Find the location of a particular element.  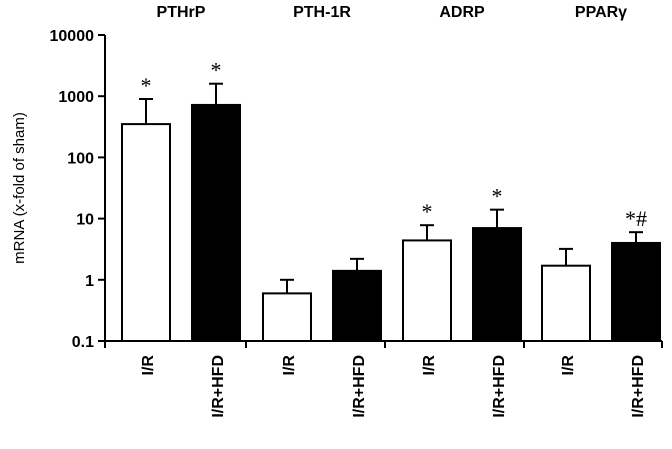

x-axis: I/R I/R+HFD I/R I/R+HFD I/R I/R+HFD I/R I/R+HFD is located at coordinates (383, 379).